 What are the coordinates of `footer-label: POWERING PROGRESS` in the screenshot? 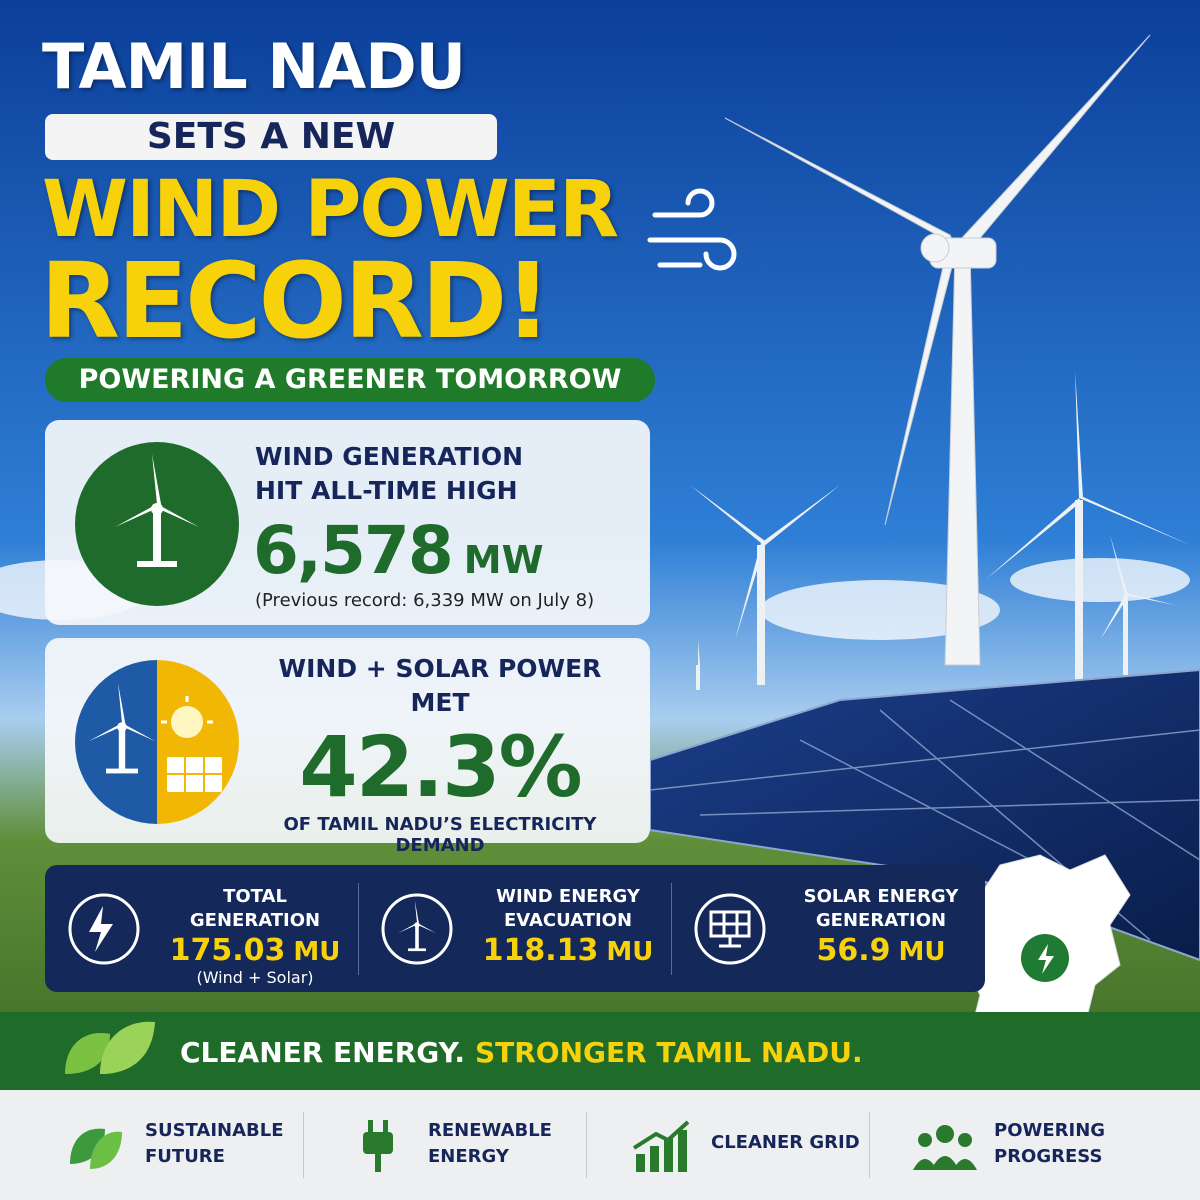 It's located at (1049, 1144).